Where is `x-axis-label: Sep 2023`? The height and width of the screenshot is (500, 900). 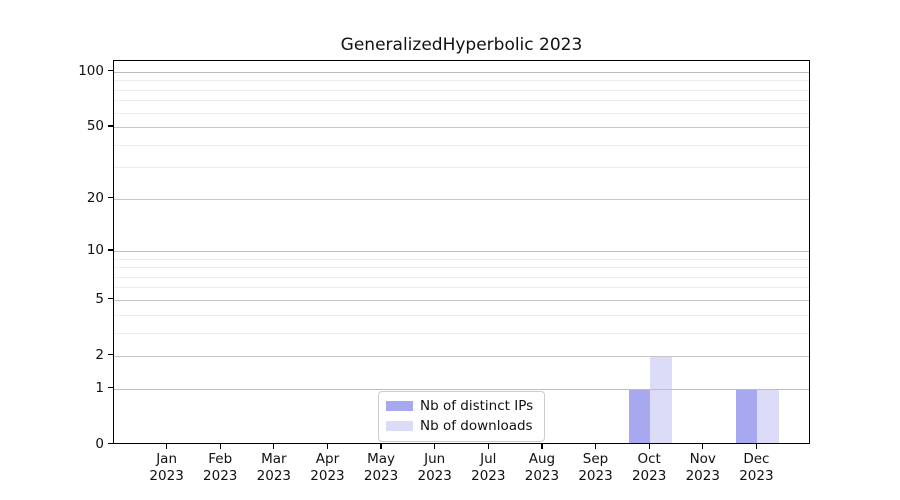 x-axis-label: Sep 2023 is located at coordinates (596, 467).